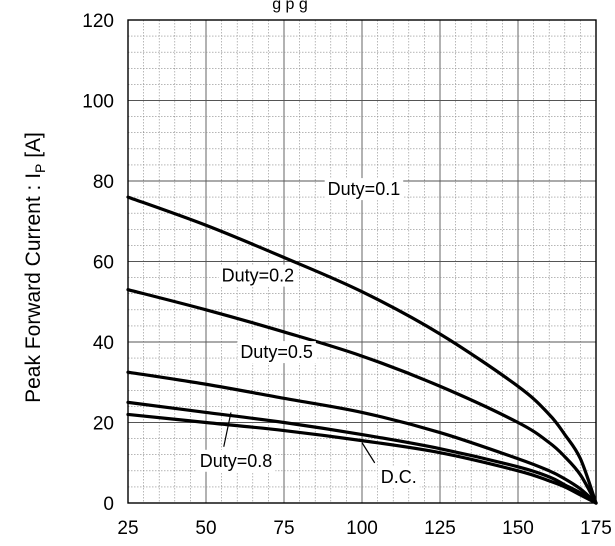 The image size is (615, 546). What do you see at coordinates (596, 528) in the screenshot?
I see `x-tick-label: 175` at bounding box center [596, 528].